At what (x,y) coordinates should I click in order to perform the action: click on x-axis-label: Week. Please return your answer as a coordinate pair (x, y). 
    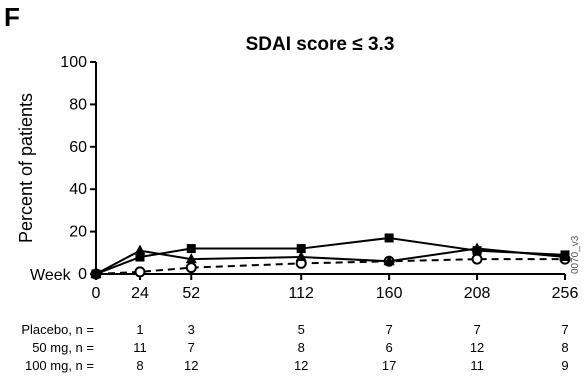
    Looking at the image, I should click on (51, 275).